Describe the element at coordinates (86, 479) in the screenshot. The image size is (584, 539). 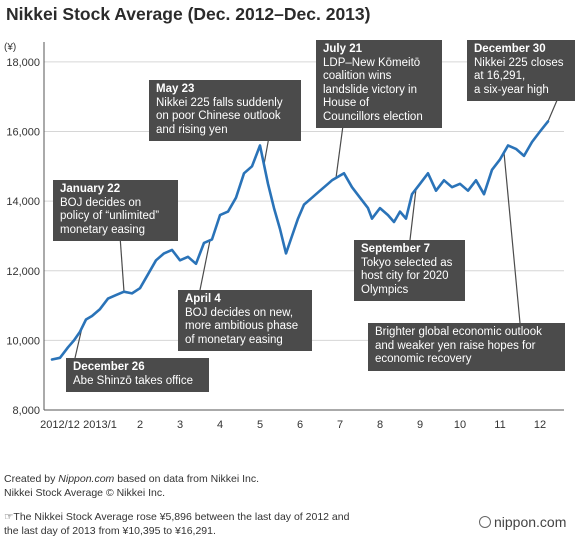
I see `credit-site: Nippon.com` at that location.